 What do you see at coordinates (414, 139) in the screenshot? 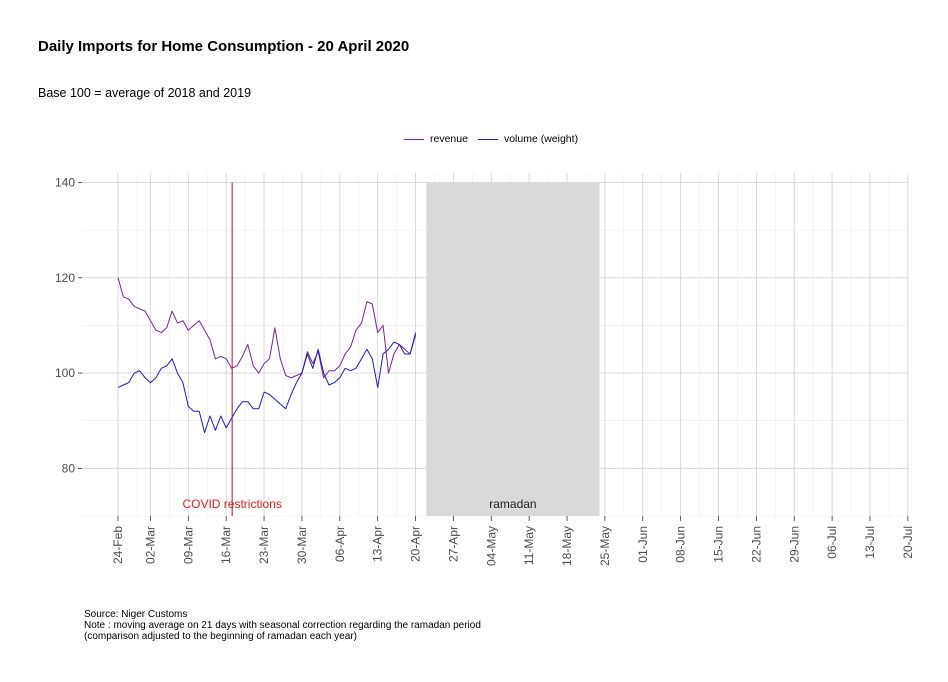
I see `legend-swatch-revenue` at bounding box center [414, 139].